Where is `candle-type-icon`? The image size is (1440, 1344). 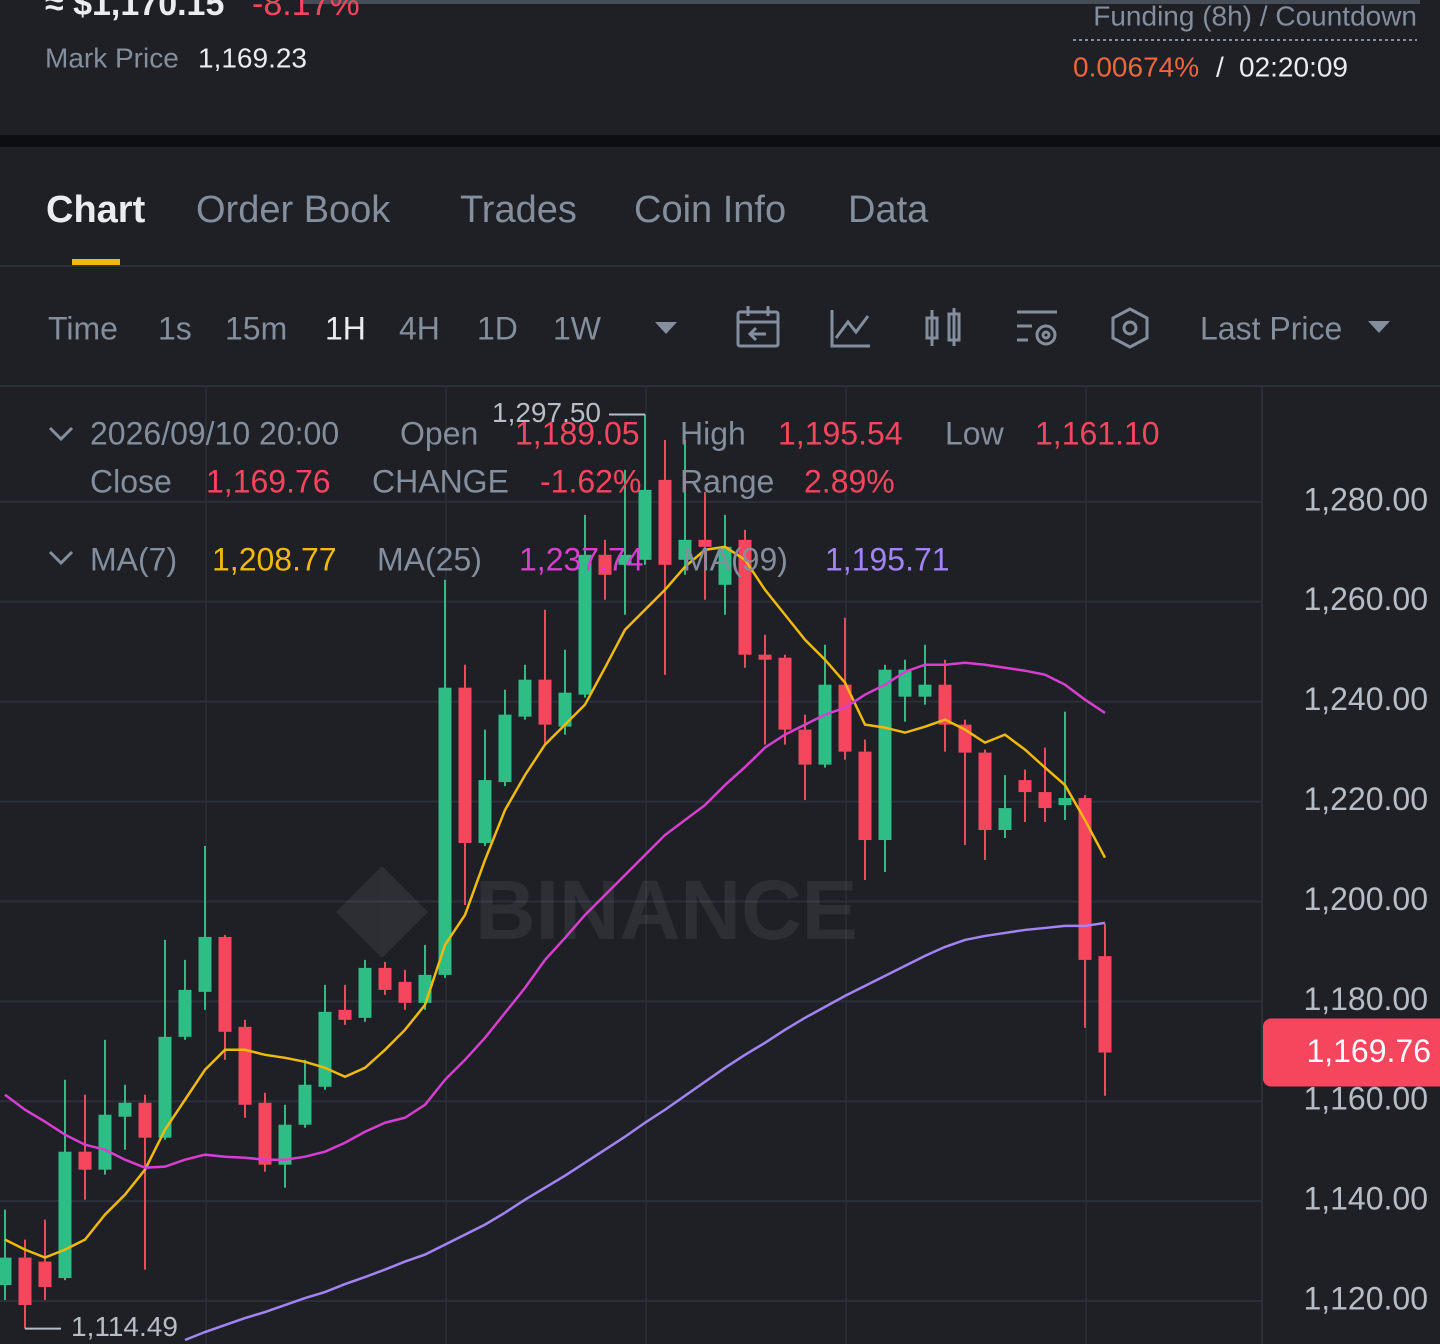 candle-type-icon is located at coordinates (943, 327).